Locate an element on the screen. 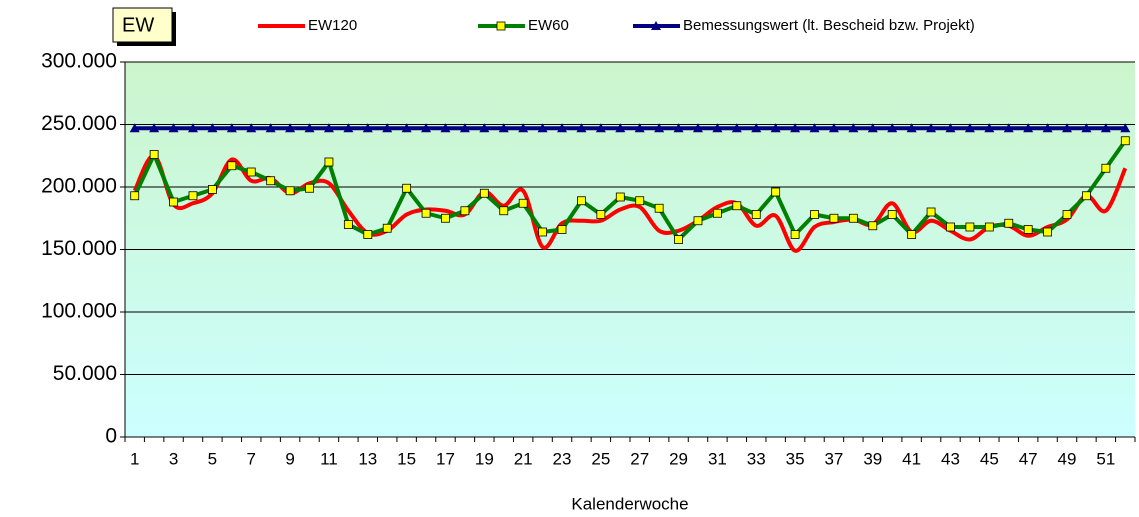 This screenshot has width=1139, height=517. x-tick-label: 13 is located at coordinates (367, 458).